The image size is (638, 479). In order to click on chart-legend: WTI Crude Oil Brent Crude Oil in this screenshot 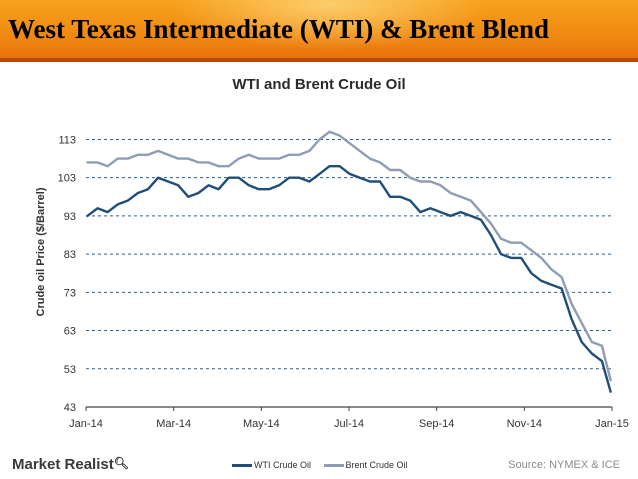, I will do `click(325, 465)`.